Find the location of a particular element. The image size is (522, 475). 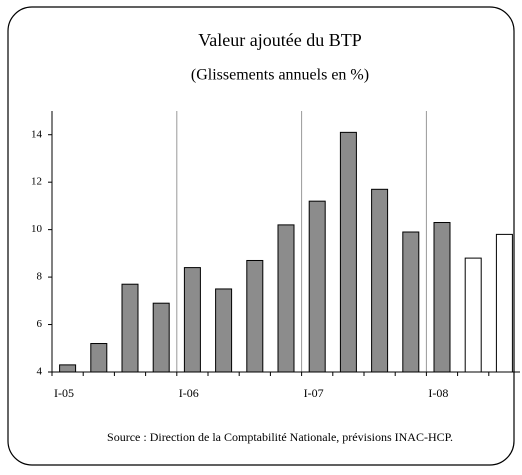

y-tick-label: 10 is located at coordinates (37, 229).